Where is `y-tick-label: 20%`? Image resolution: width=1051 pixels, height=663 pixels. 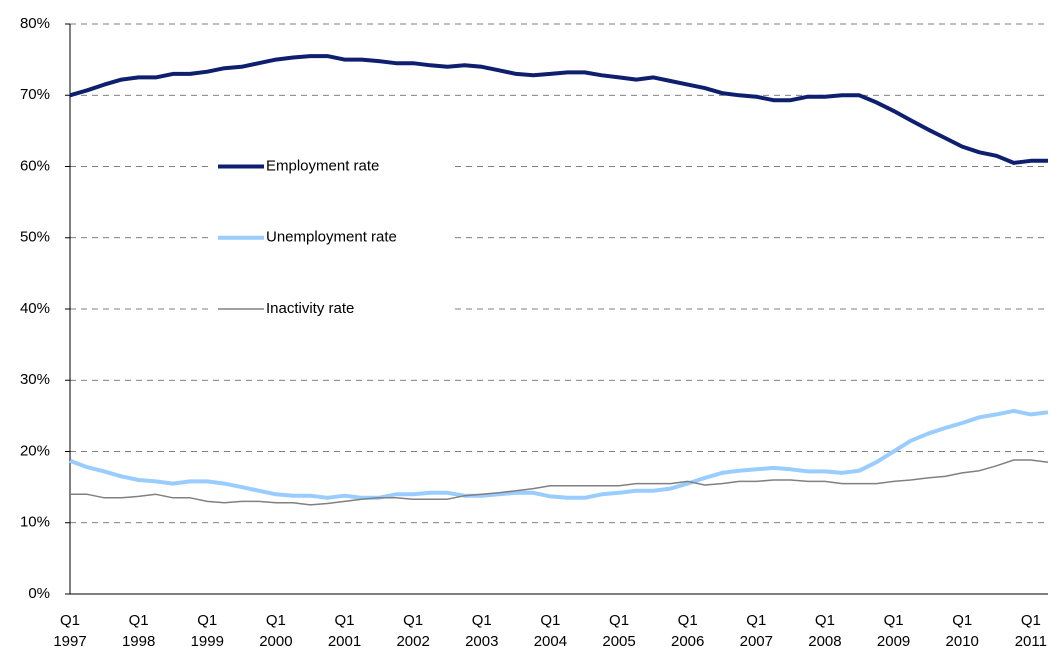
y-tick-label: 20% is located at coordinates (35, 450).